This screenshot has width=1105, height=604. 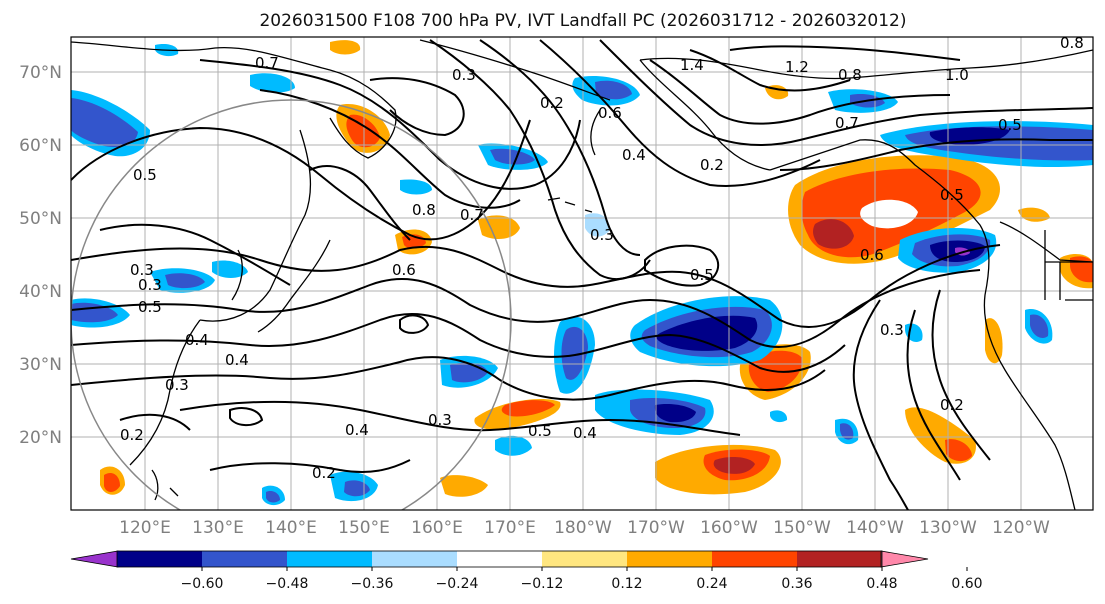 What do you see at coordinates (847, 431) in the screenshot?
I see `negative-anomaly-east-pacific-mid` at bounding box center [847, 431].